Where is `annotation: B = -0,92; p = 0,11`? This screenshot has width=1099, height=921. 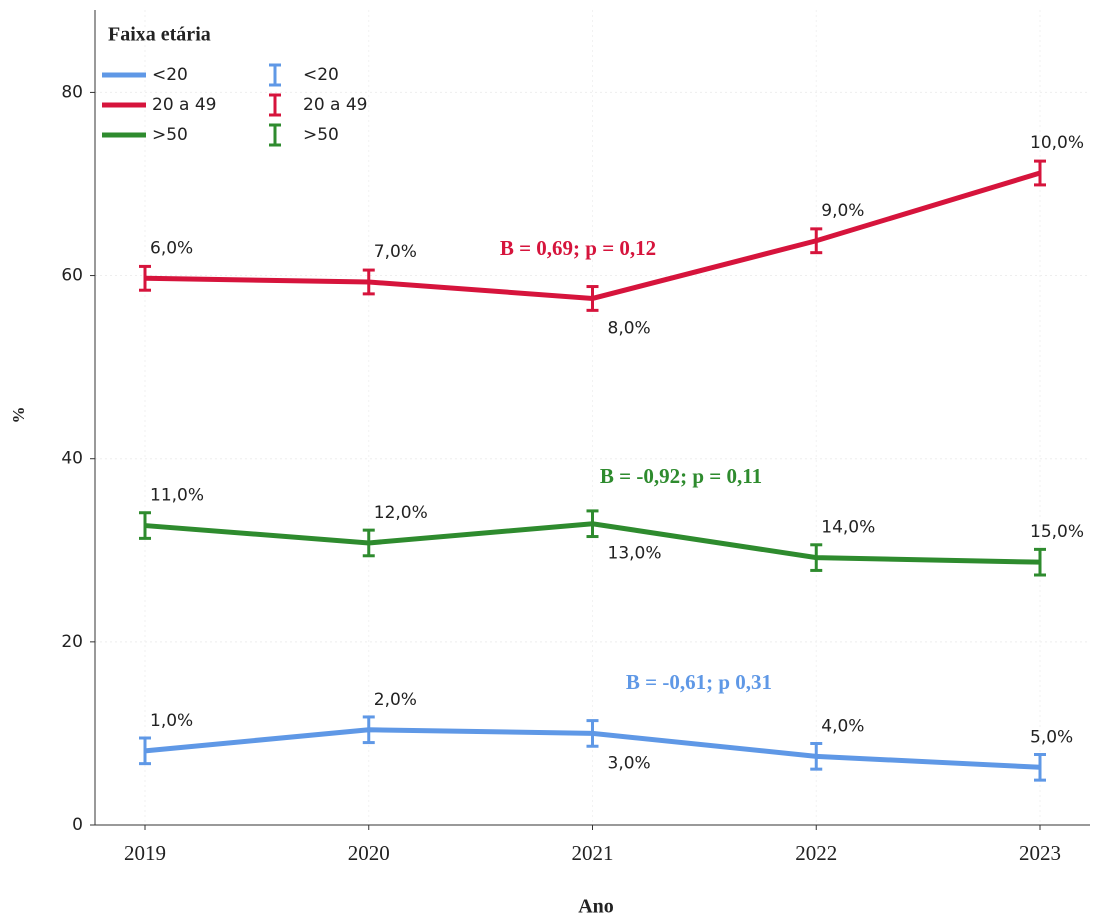
annotation: B = -0,92; p = 0,11 is located at coordinates (681, 476).